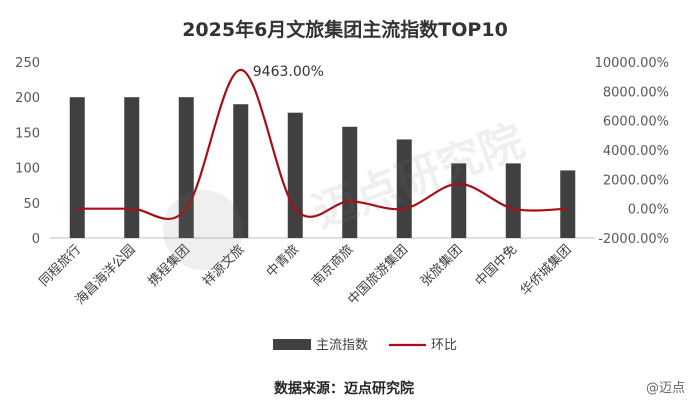  Describe the element at coordinates (419, 176) in the screenshot. I see `watermark-text: 迈点研究院` at that location.